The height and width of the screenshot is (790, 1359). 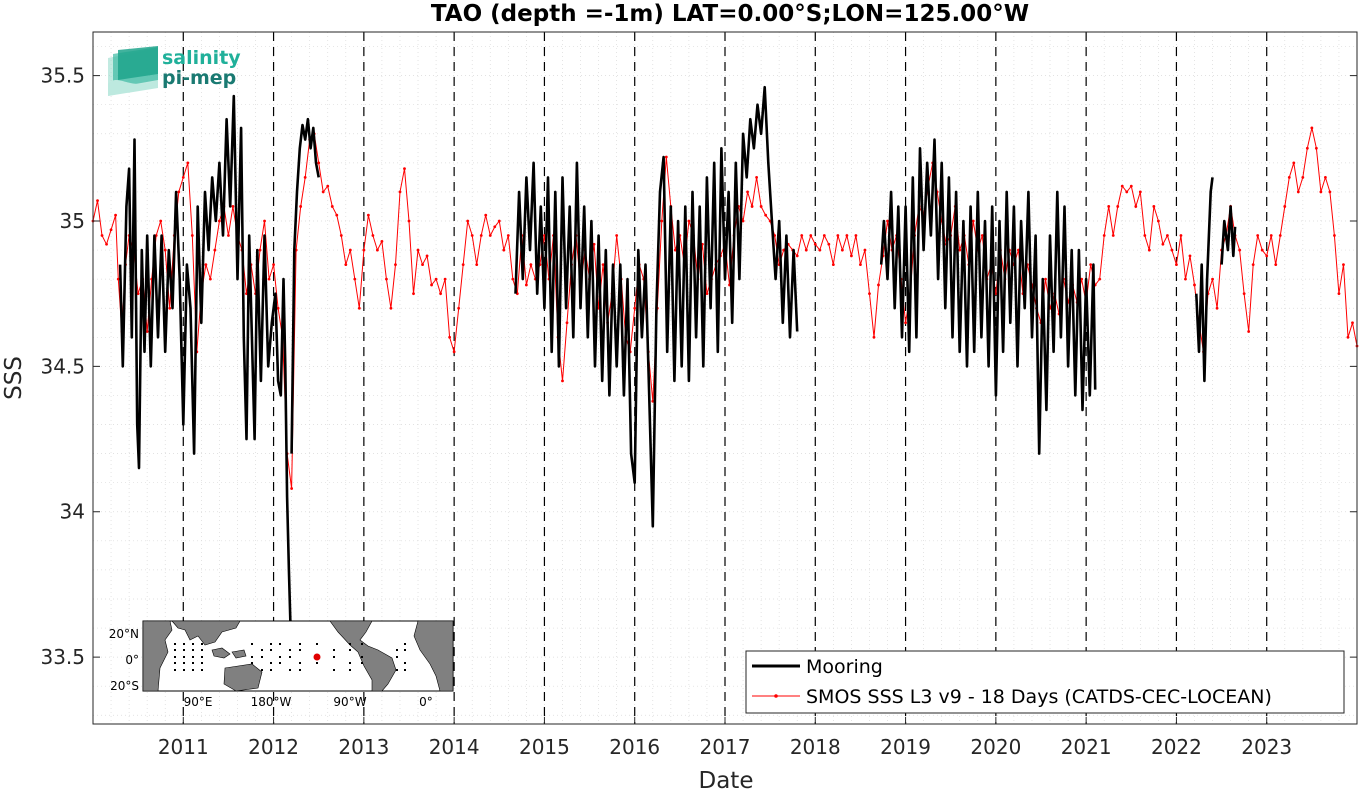 What do you see at coordinates (349, 702) in the screenshot?
I see `map-lon-label-90w: 90°W` at bounding box center [349, 702].